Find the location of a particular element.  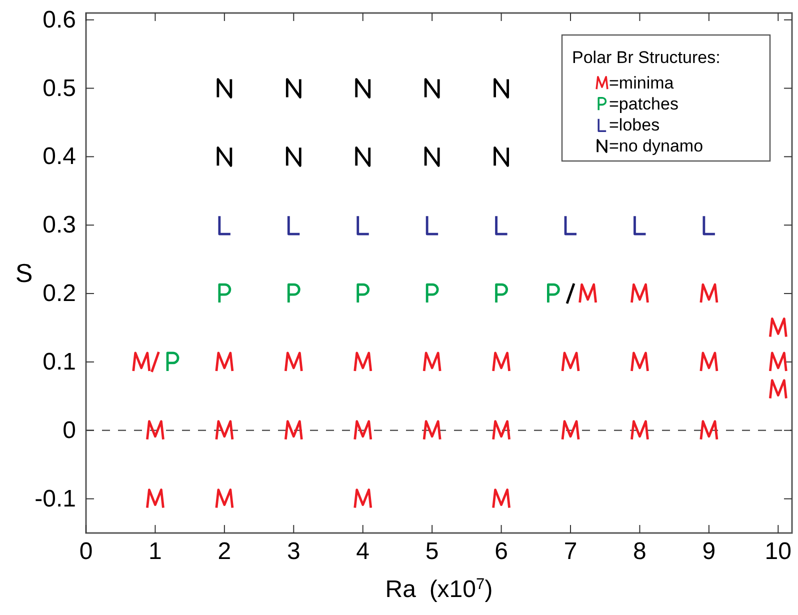

x-tick-label: 5 is located at coordinates (432, 551).